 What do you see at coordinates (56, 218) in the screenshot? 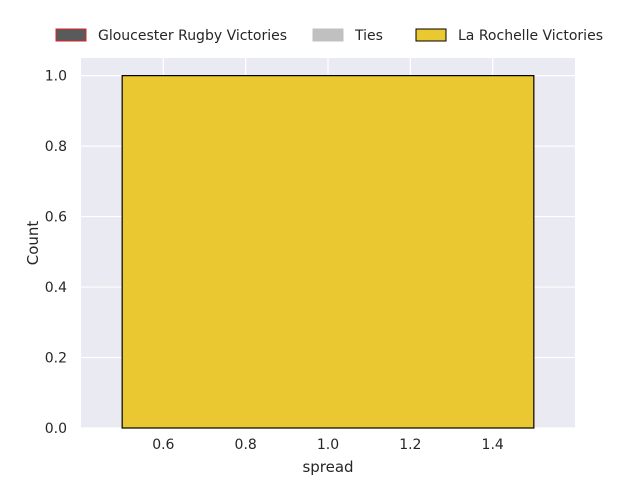
I see `y-tick-label-3: 0.6` at bounding box center [56, 218].